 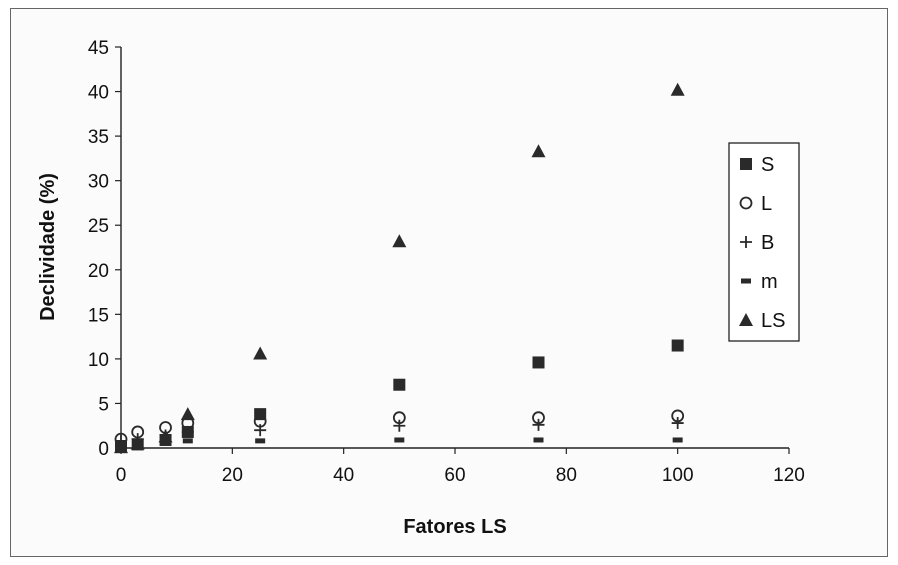 I want to click on x-tick-label: 80, so click(x=566, y=475).